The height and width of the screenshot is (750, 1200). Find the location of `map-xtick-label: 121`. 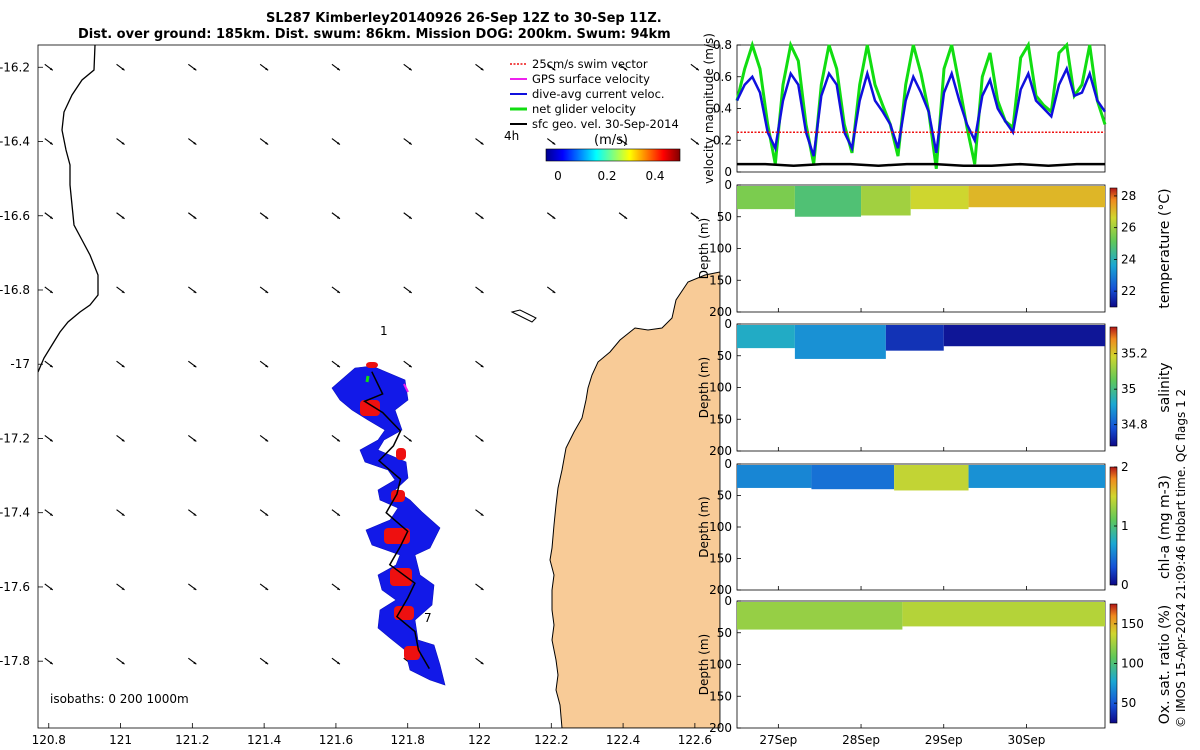

map-xtick-label: 121 is located at coordinates (120, 740).